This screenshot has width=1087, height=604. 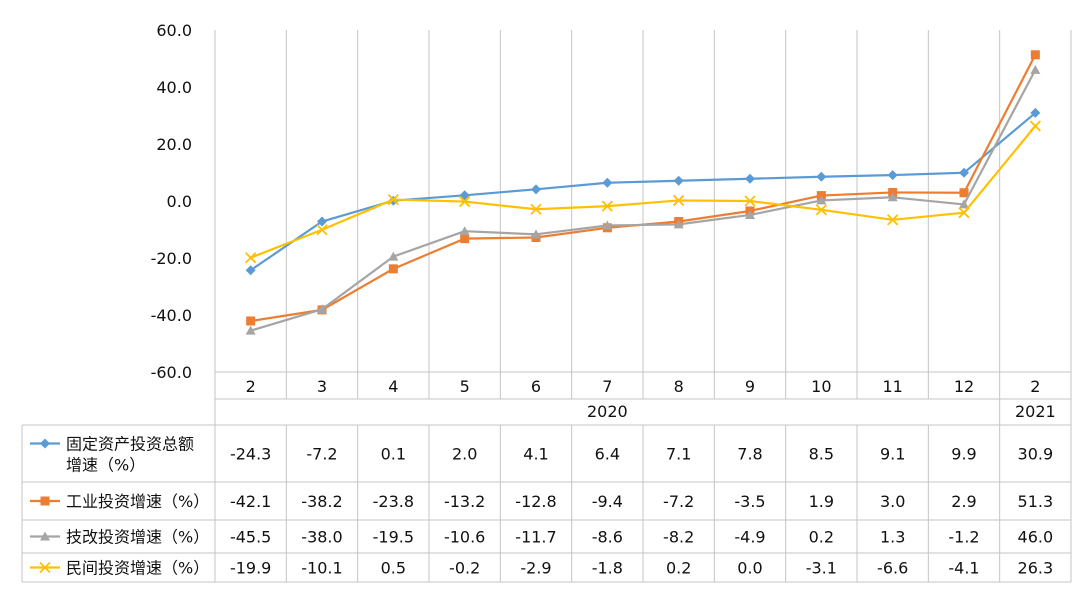 I want to click on x-tick-label: 5, so click(x=465, y=386).